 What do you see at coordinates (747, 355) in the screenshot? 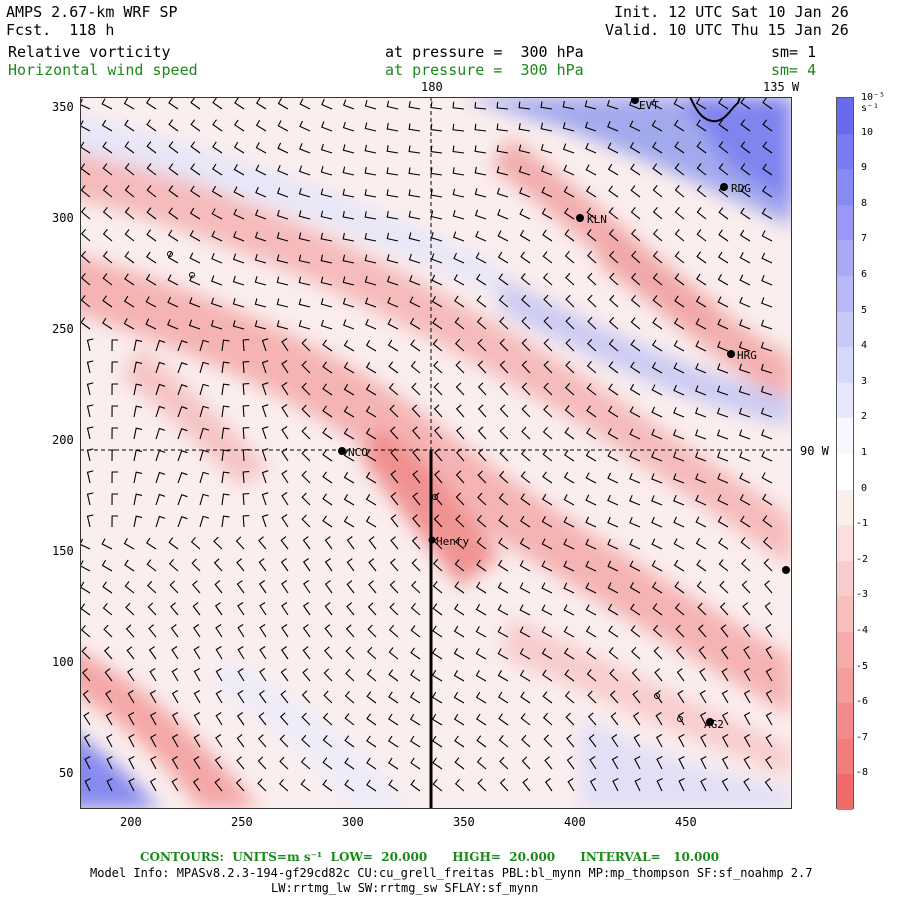
I see `station-label-hrg: HRG` at bounding box center [747, 355].